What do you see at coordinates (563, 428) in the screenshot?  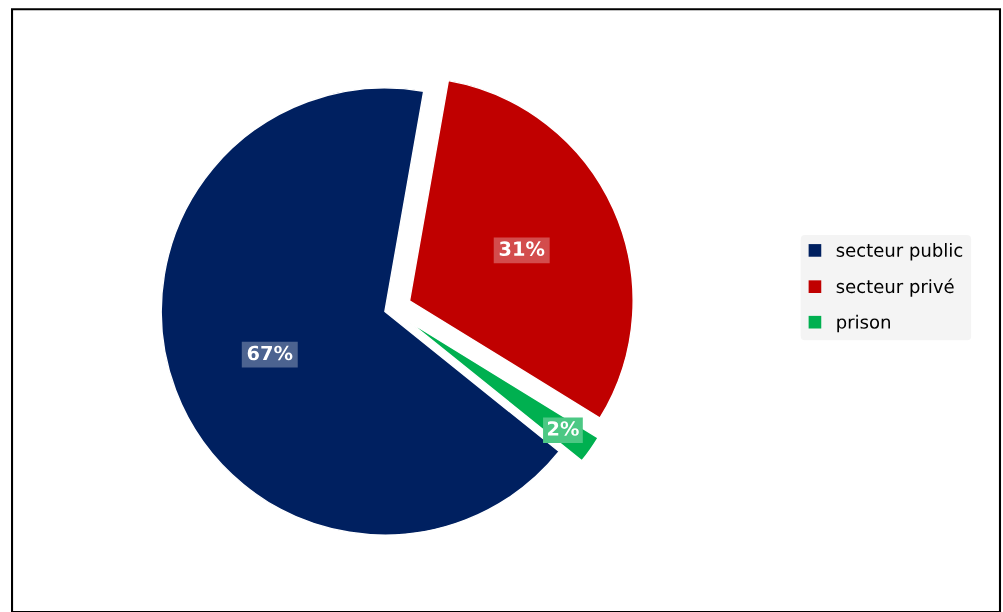 I see `data-label: 2%` at bounding box center [563, 428].